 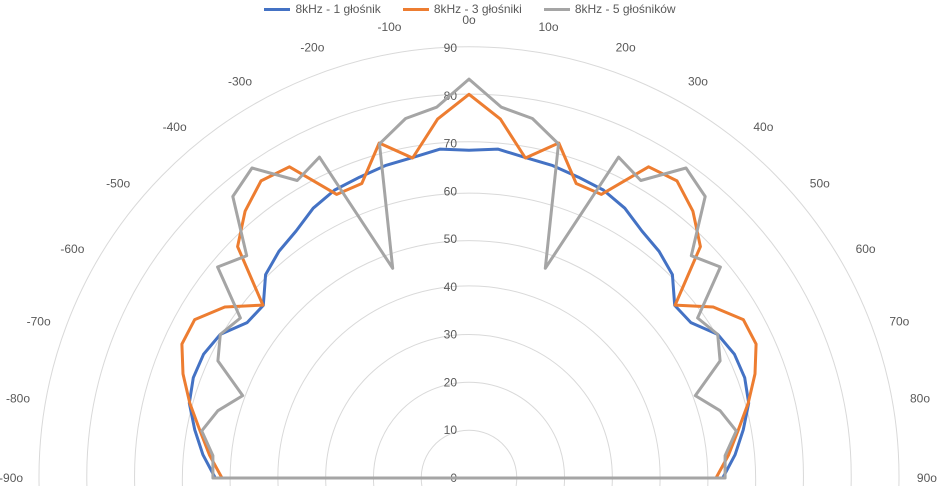 I want to click on angle-label-0: 0o, so click(x=469, y=20).